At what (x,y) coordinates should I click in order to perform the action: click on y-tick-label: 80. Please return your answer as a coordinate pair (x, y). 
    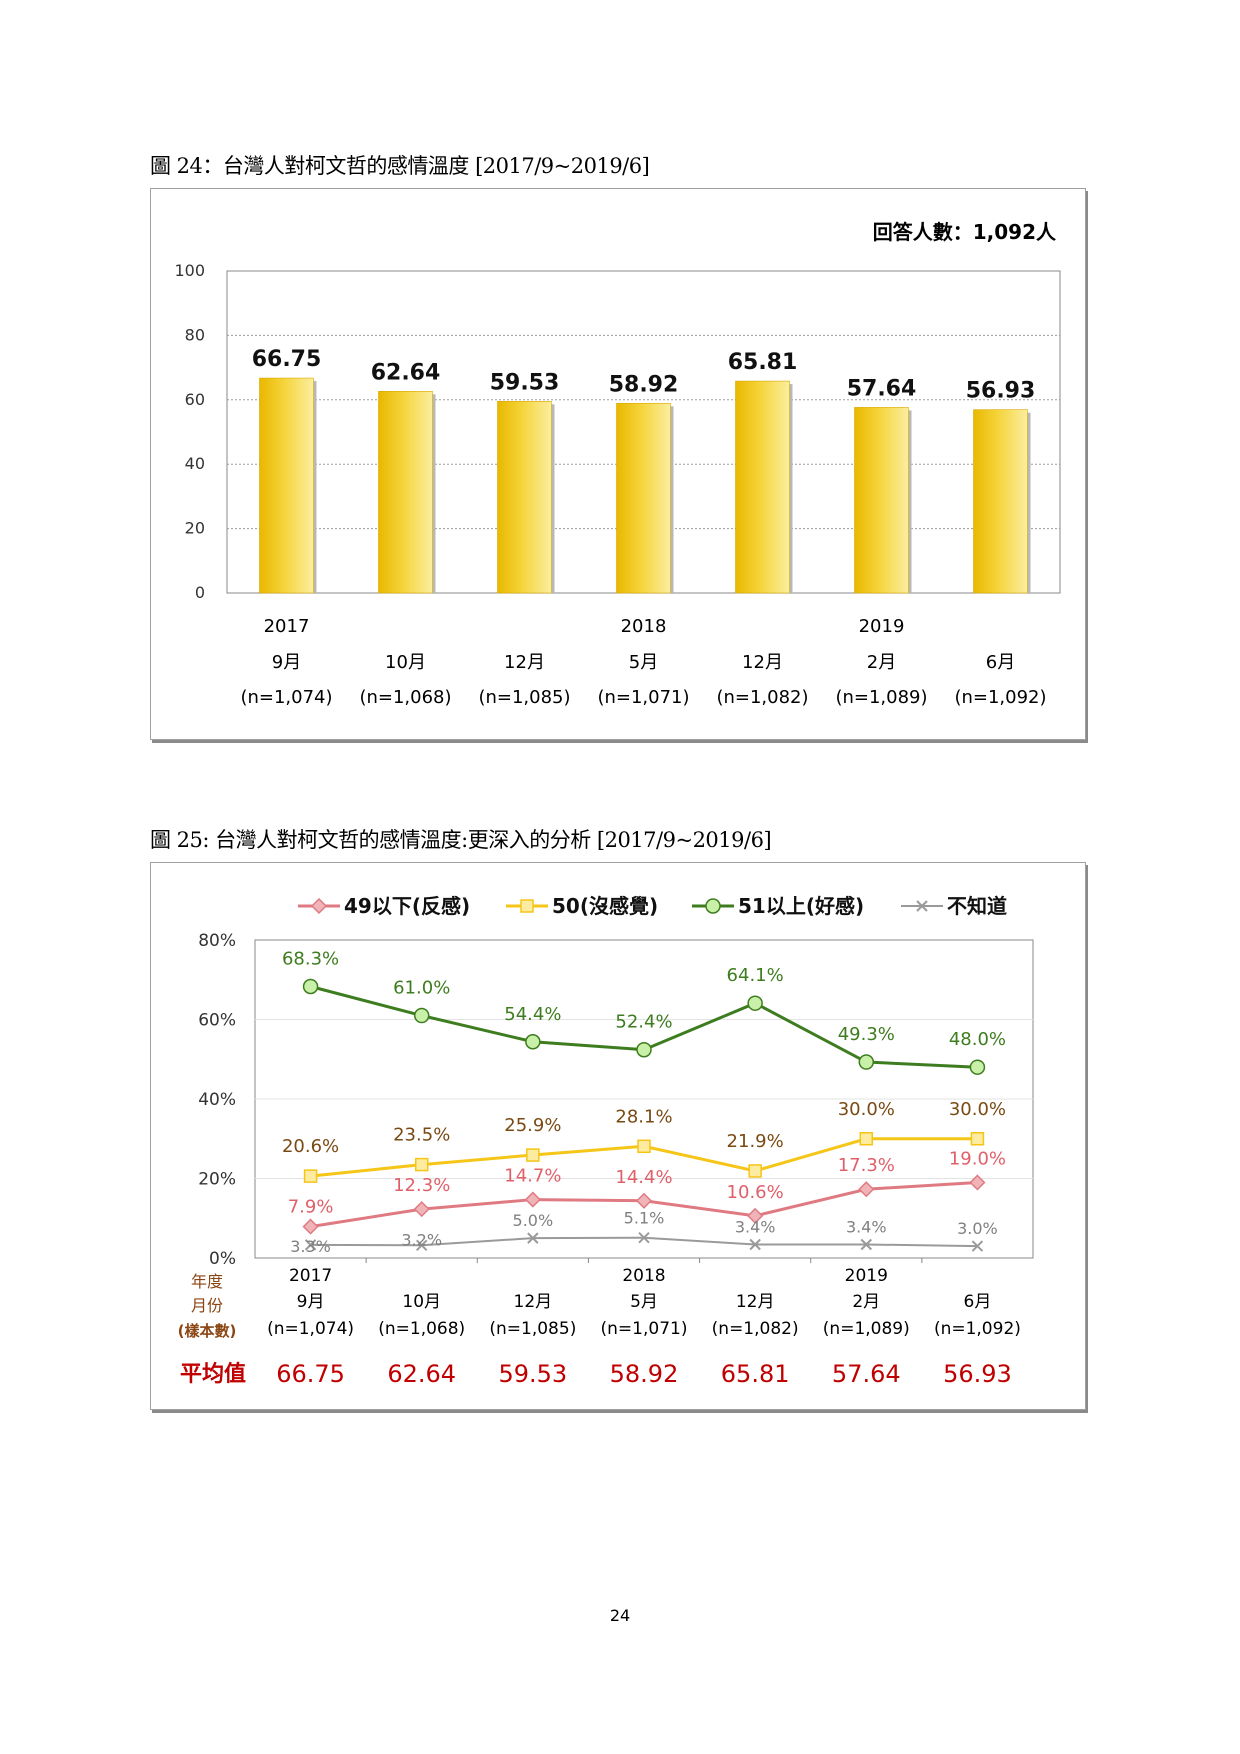
    Looking at the image, I should click on (195, 334).